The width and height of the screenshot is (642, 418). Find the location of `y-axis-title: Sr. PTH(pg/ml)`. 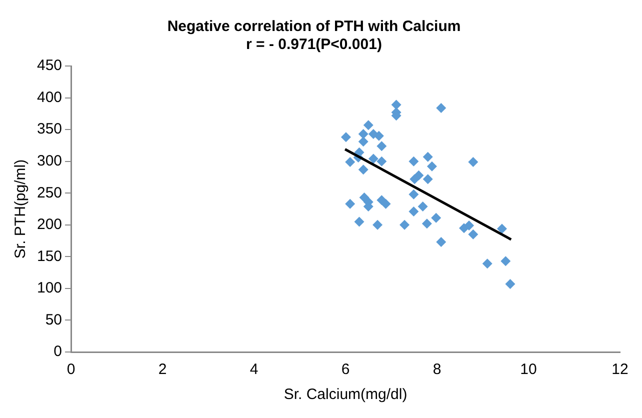

y-axis-title: Sr. PTH(pg/ml) is located at coordinates (21, 209).